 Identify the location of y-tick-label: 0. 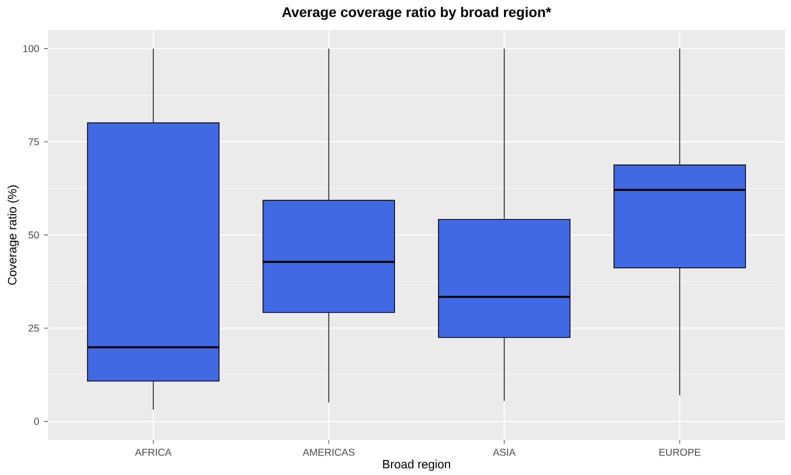
(36, 421).